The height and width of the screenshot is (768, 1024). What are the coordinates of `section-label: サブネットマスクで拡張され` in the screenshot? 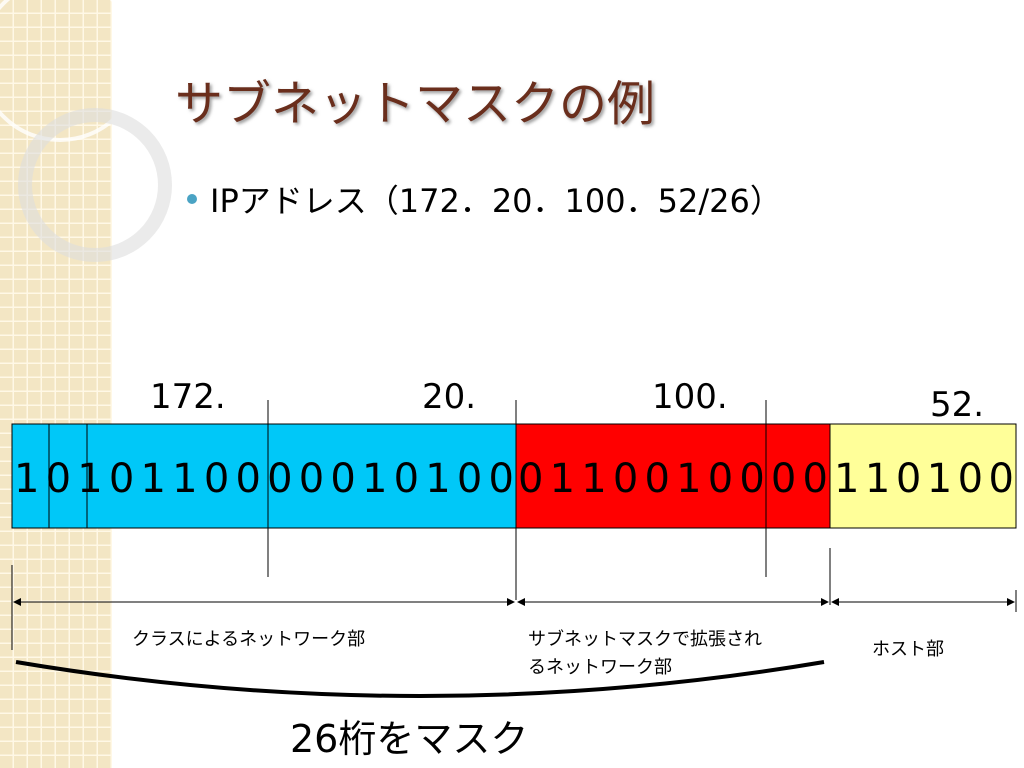 It's located at (645, 639).